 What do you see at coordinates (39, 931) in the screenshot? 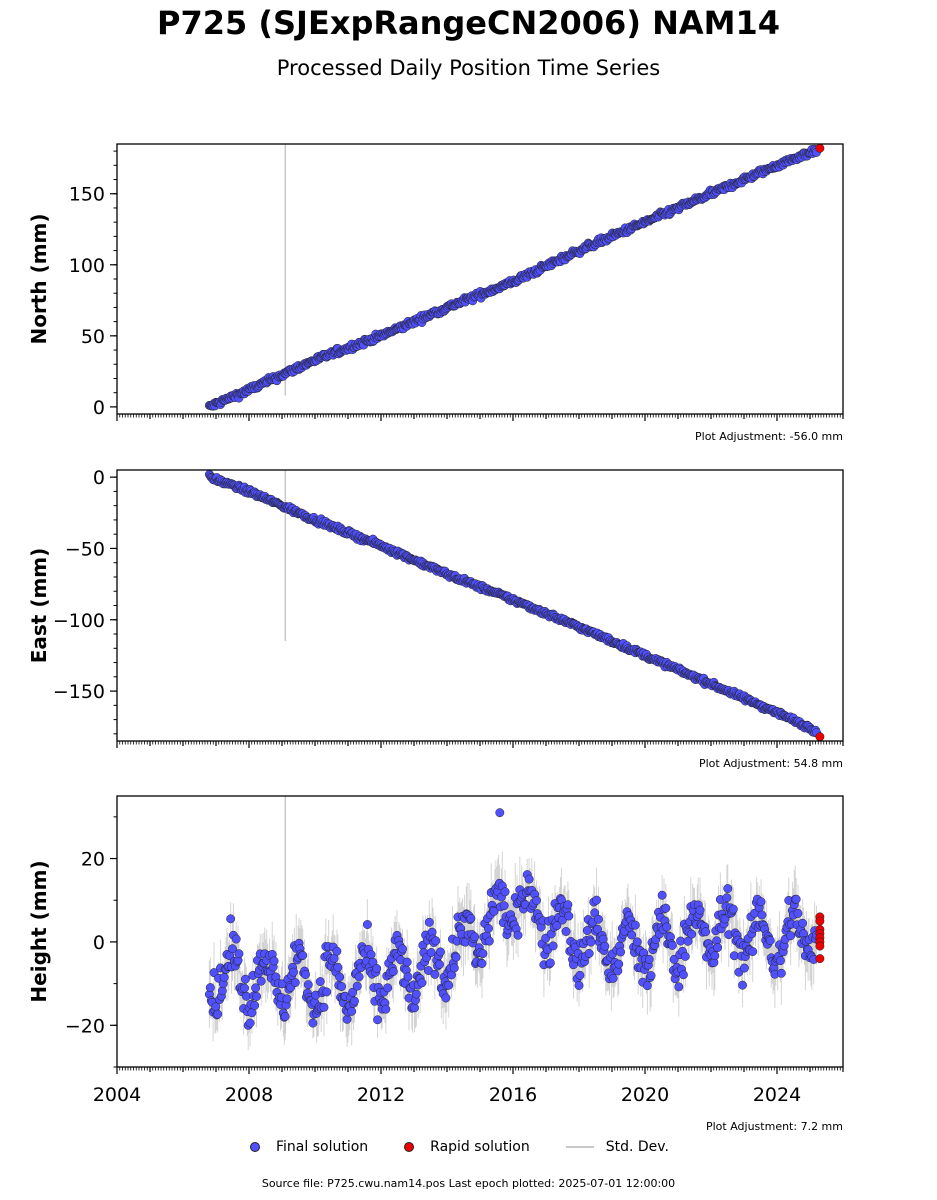
I see `y-axis-label: Height (mm)` at bounding box center [39, 931].